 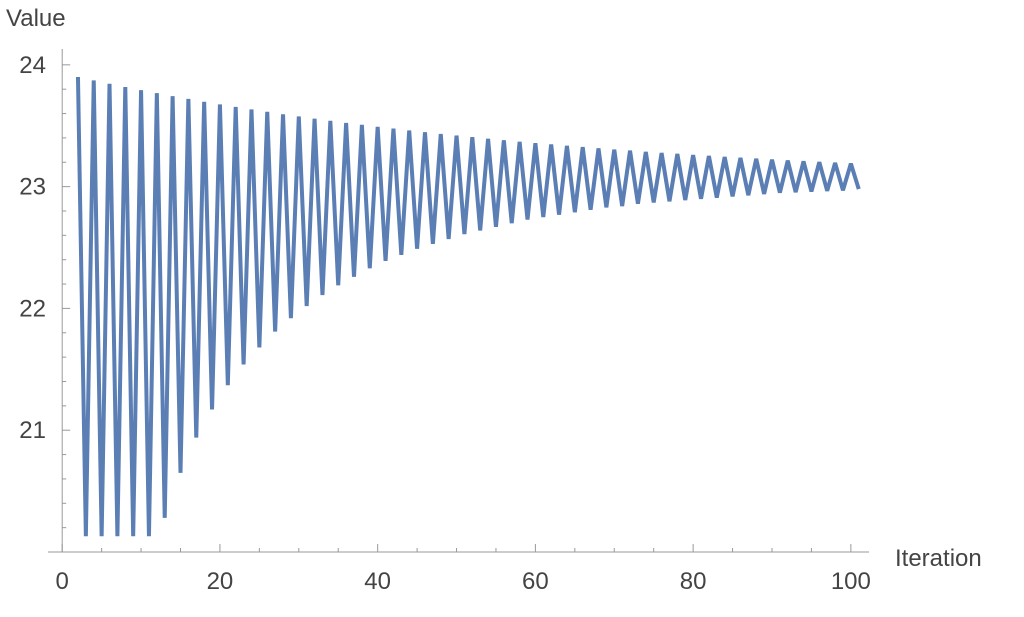 What do you see at coordinates (32, 430) in the screenshot?
I see `y-tick-label: 21` at bounding box center [32, 430].